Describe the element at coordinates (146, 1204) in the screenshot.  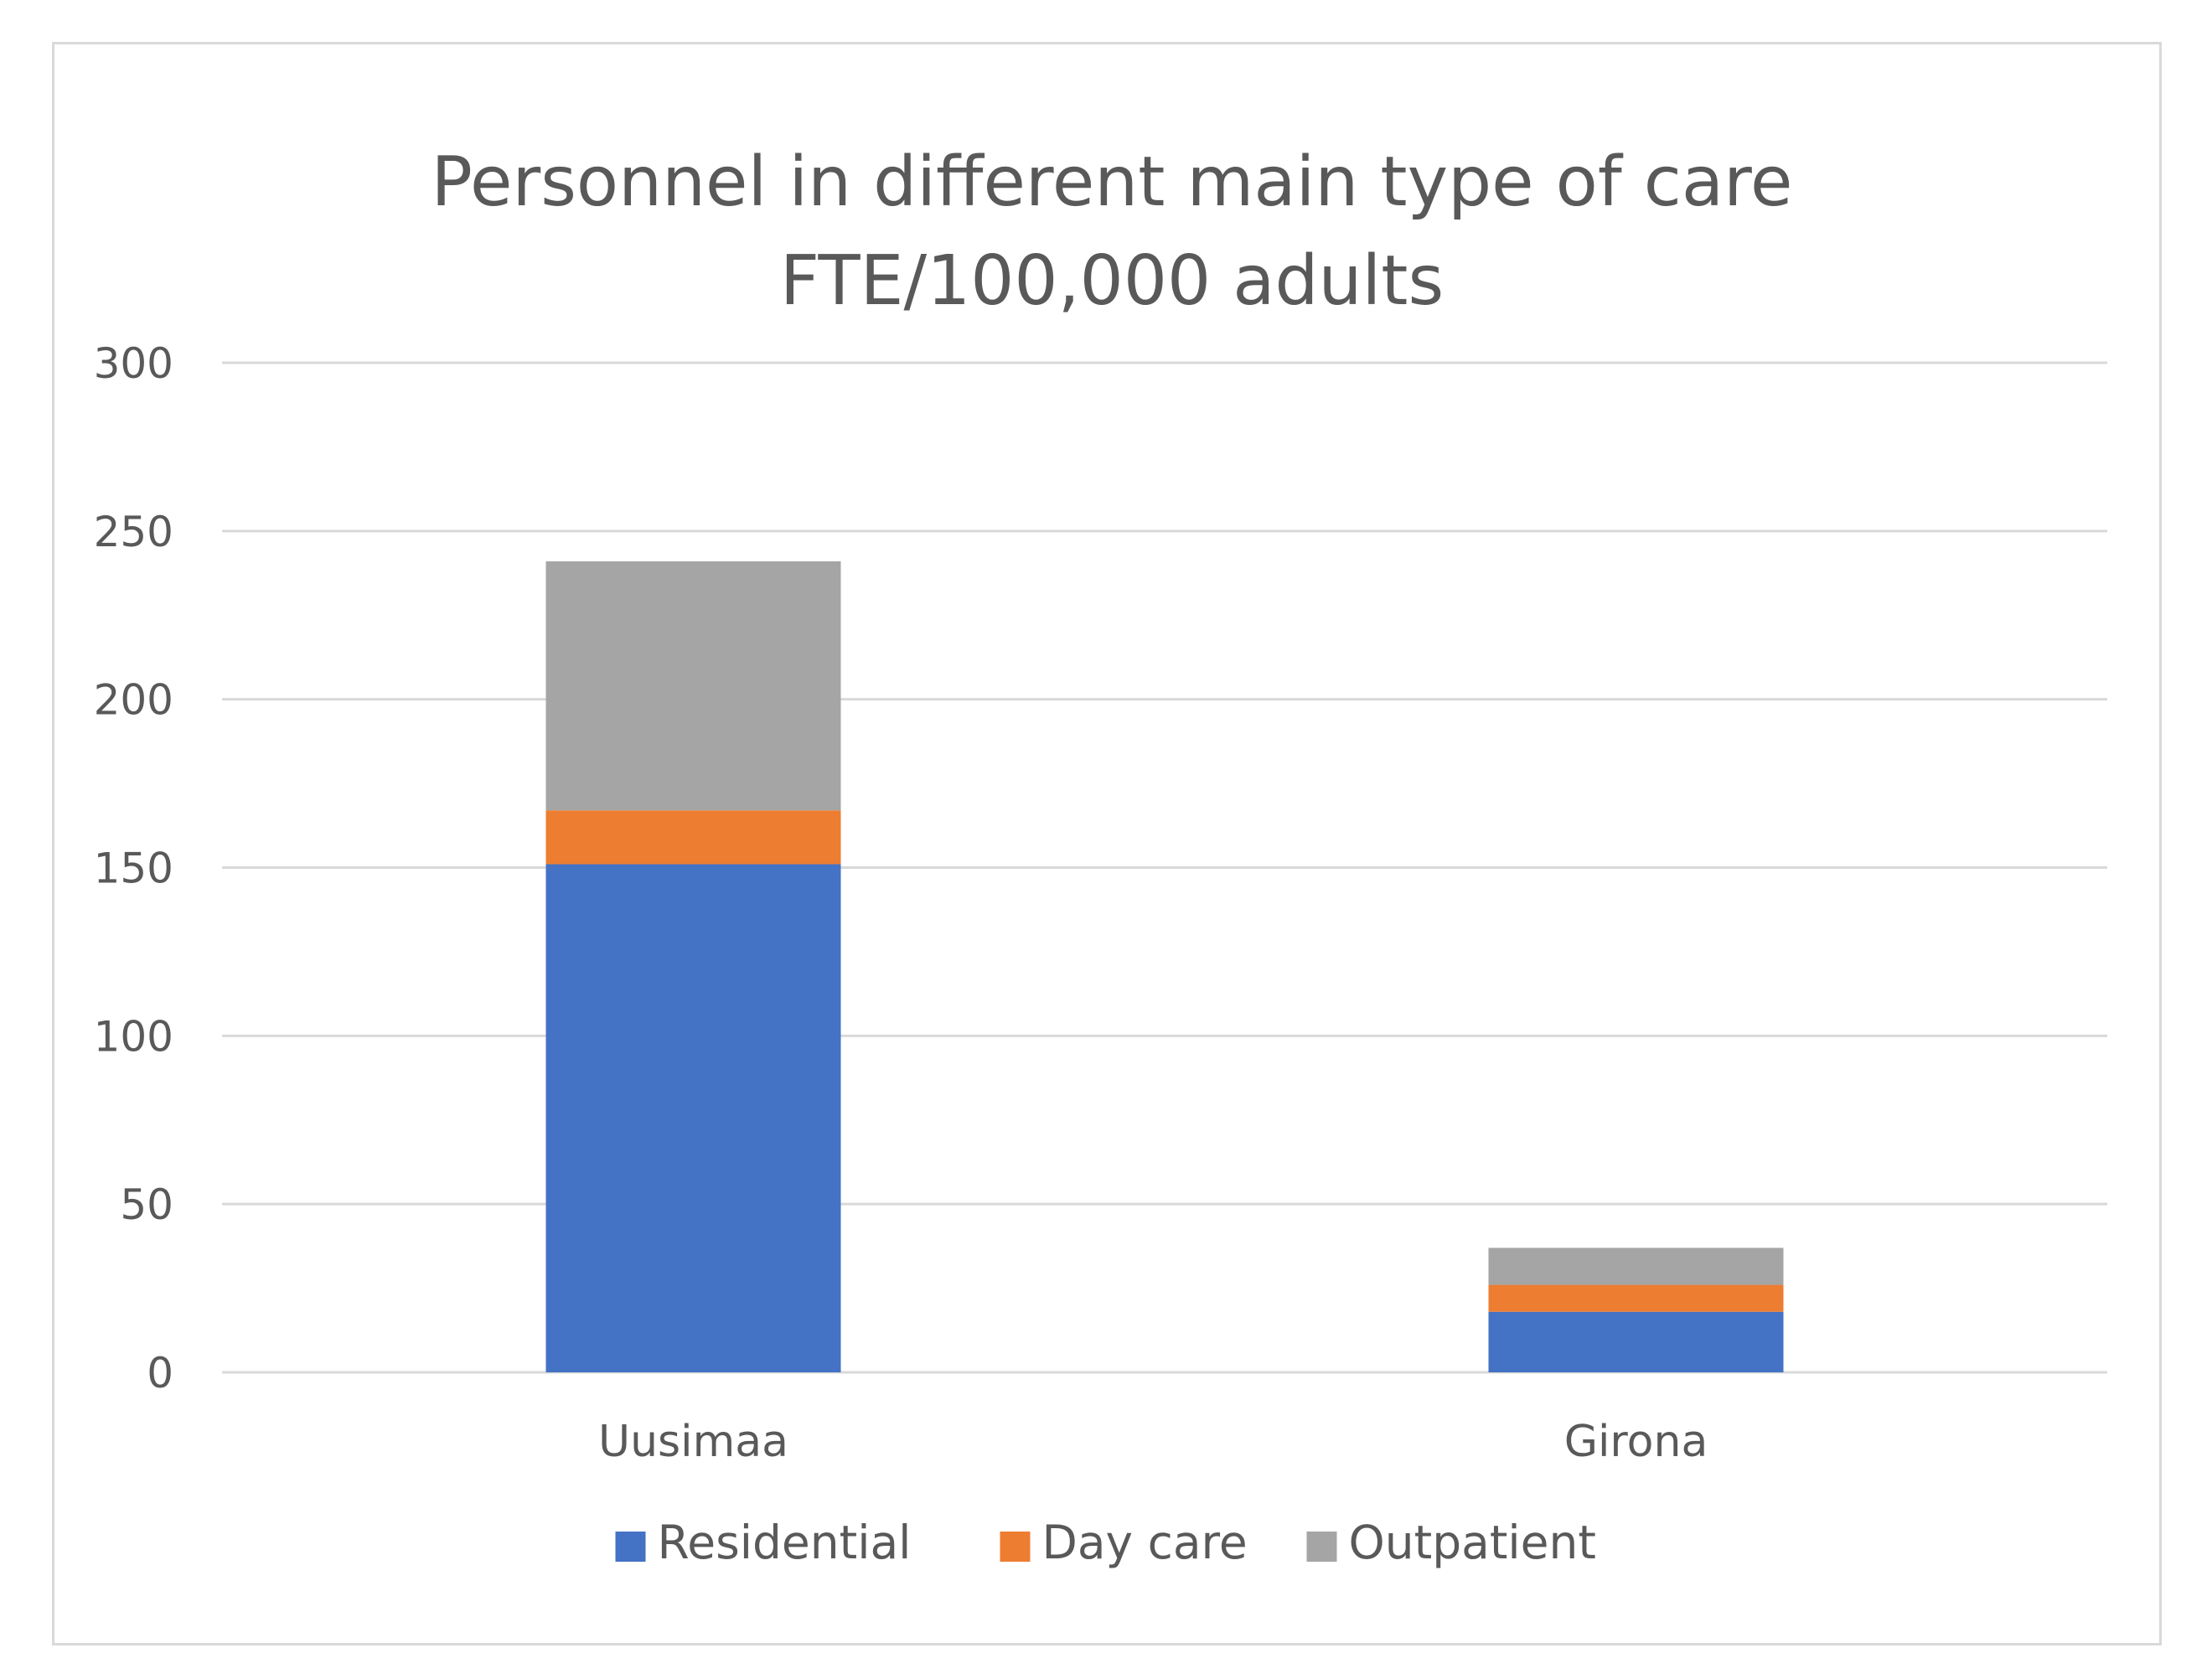
I see `y-tick-label: 50` at that location.